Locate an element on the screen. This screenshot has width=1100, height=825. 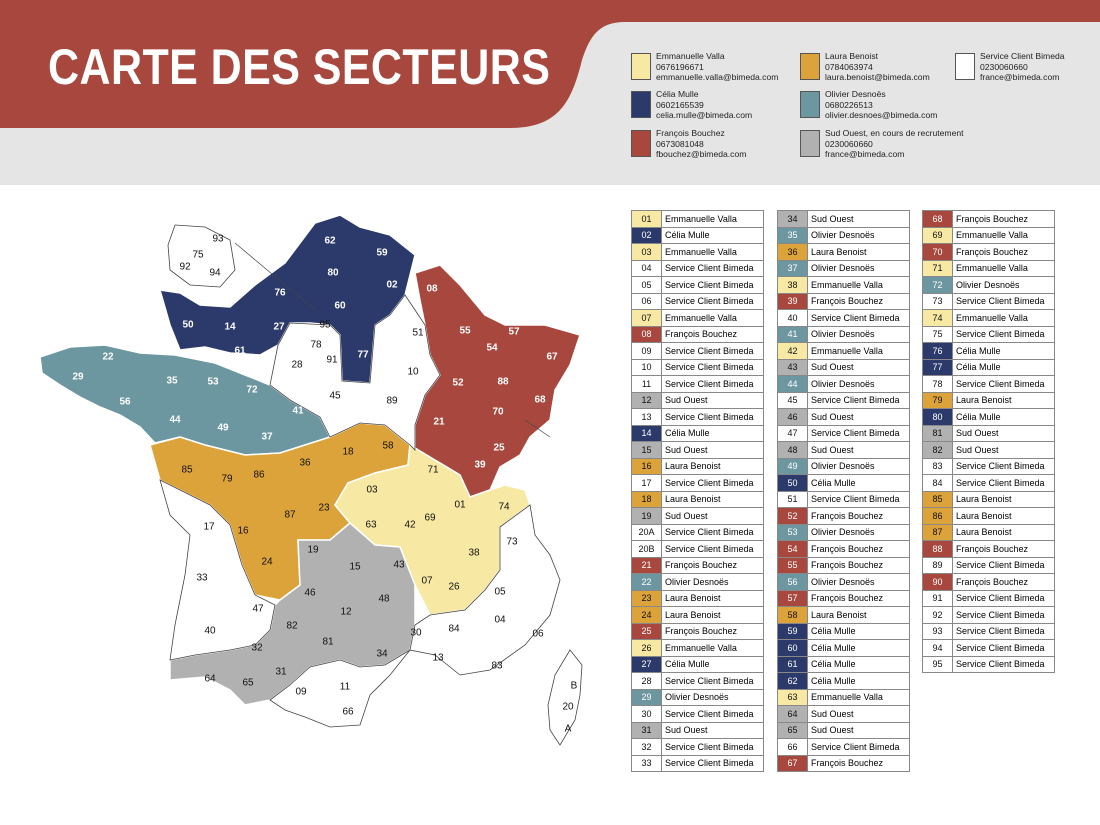
dept-number: 27 is located at coordinates (646, 664).